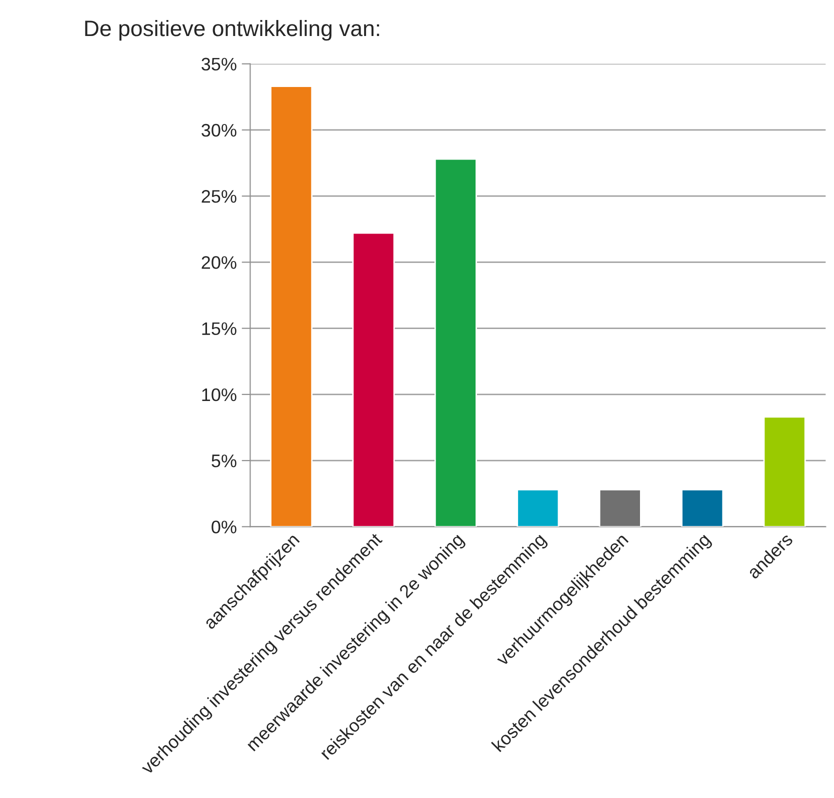  I want to click on y-tick-label: 10%, so click(219, 395).